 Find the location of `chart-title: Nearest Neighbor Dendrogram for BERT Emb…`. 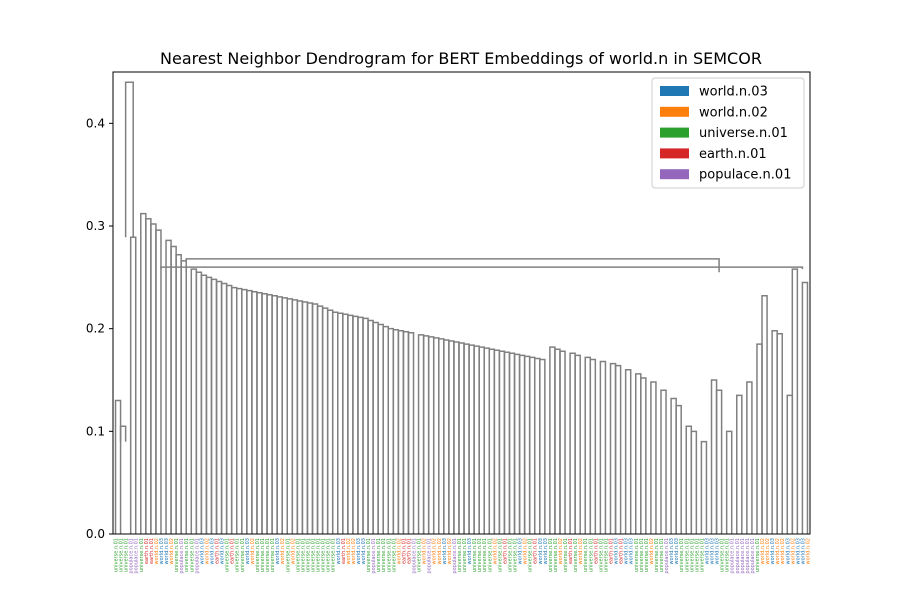

chart-title: Nearest Neighbor Dendrogram for BERT Emb… is located at coordinates (461, 58).